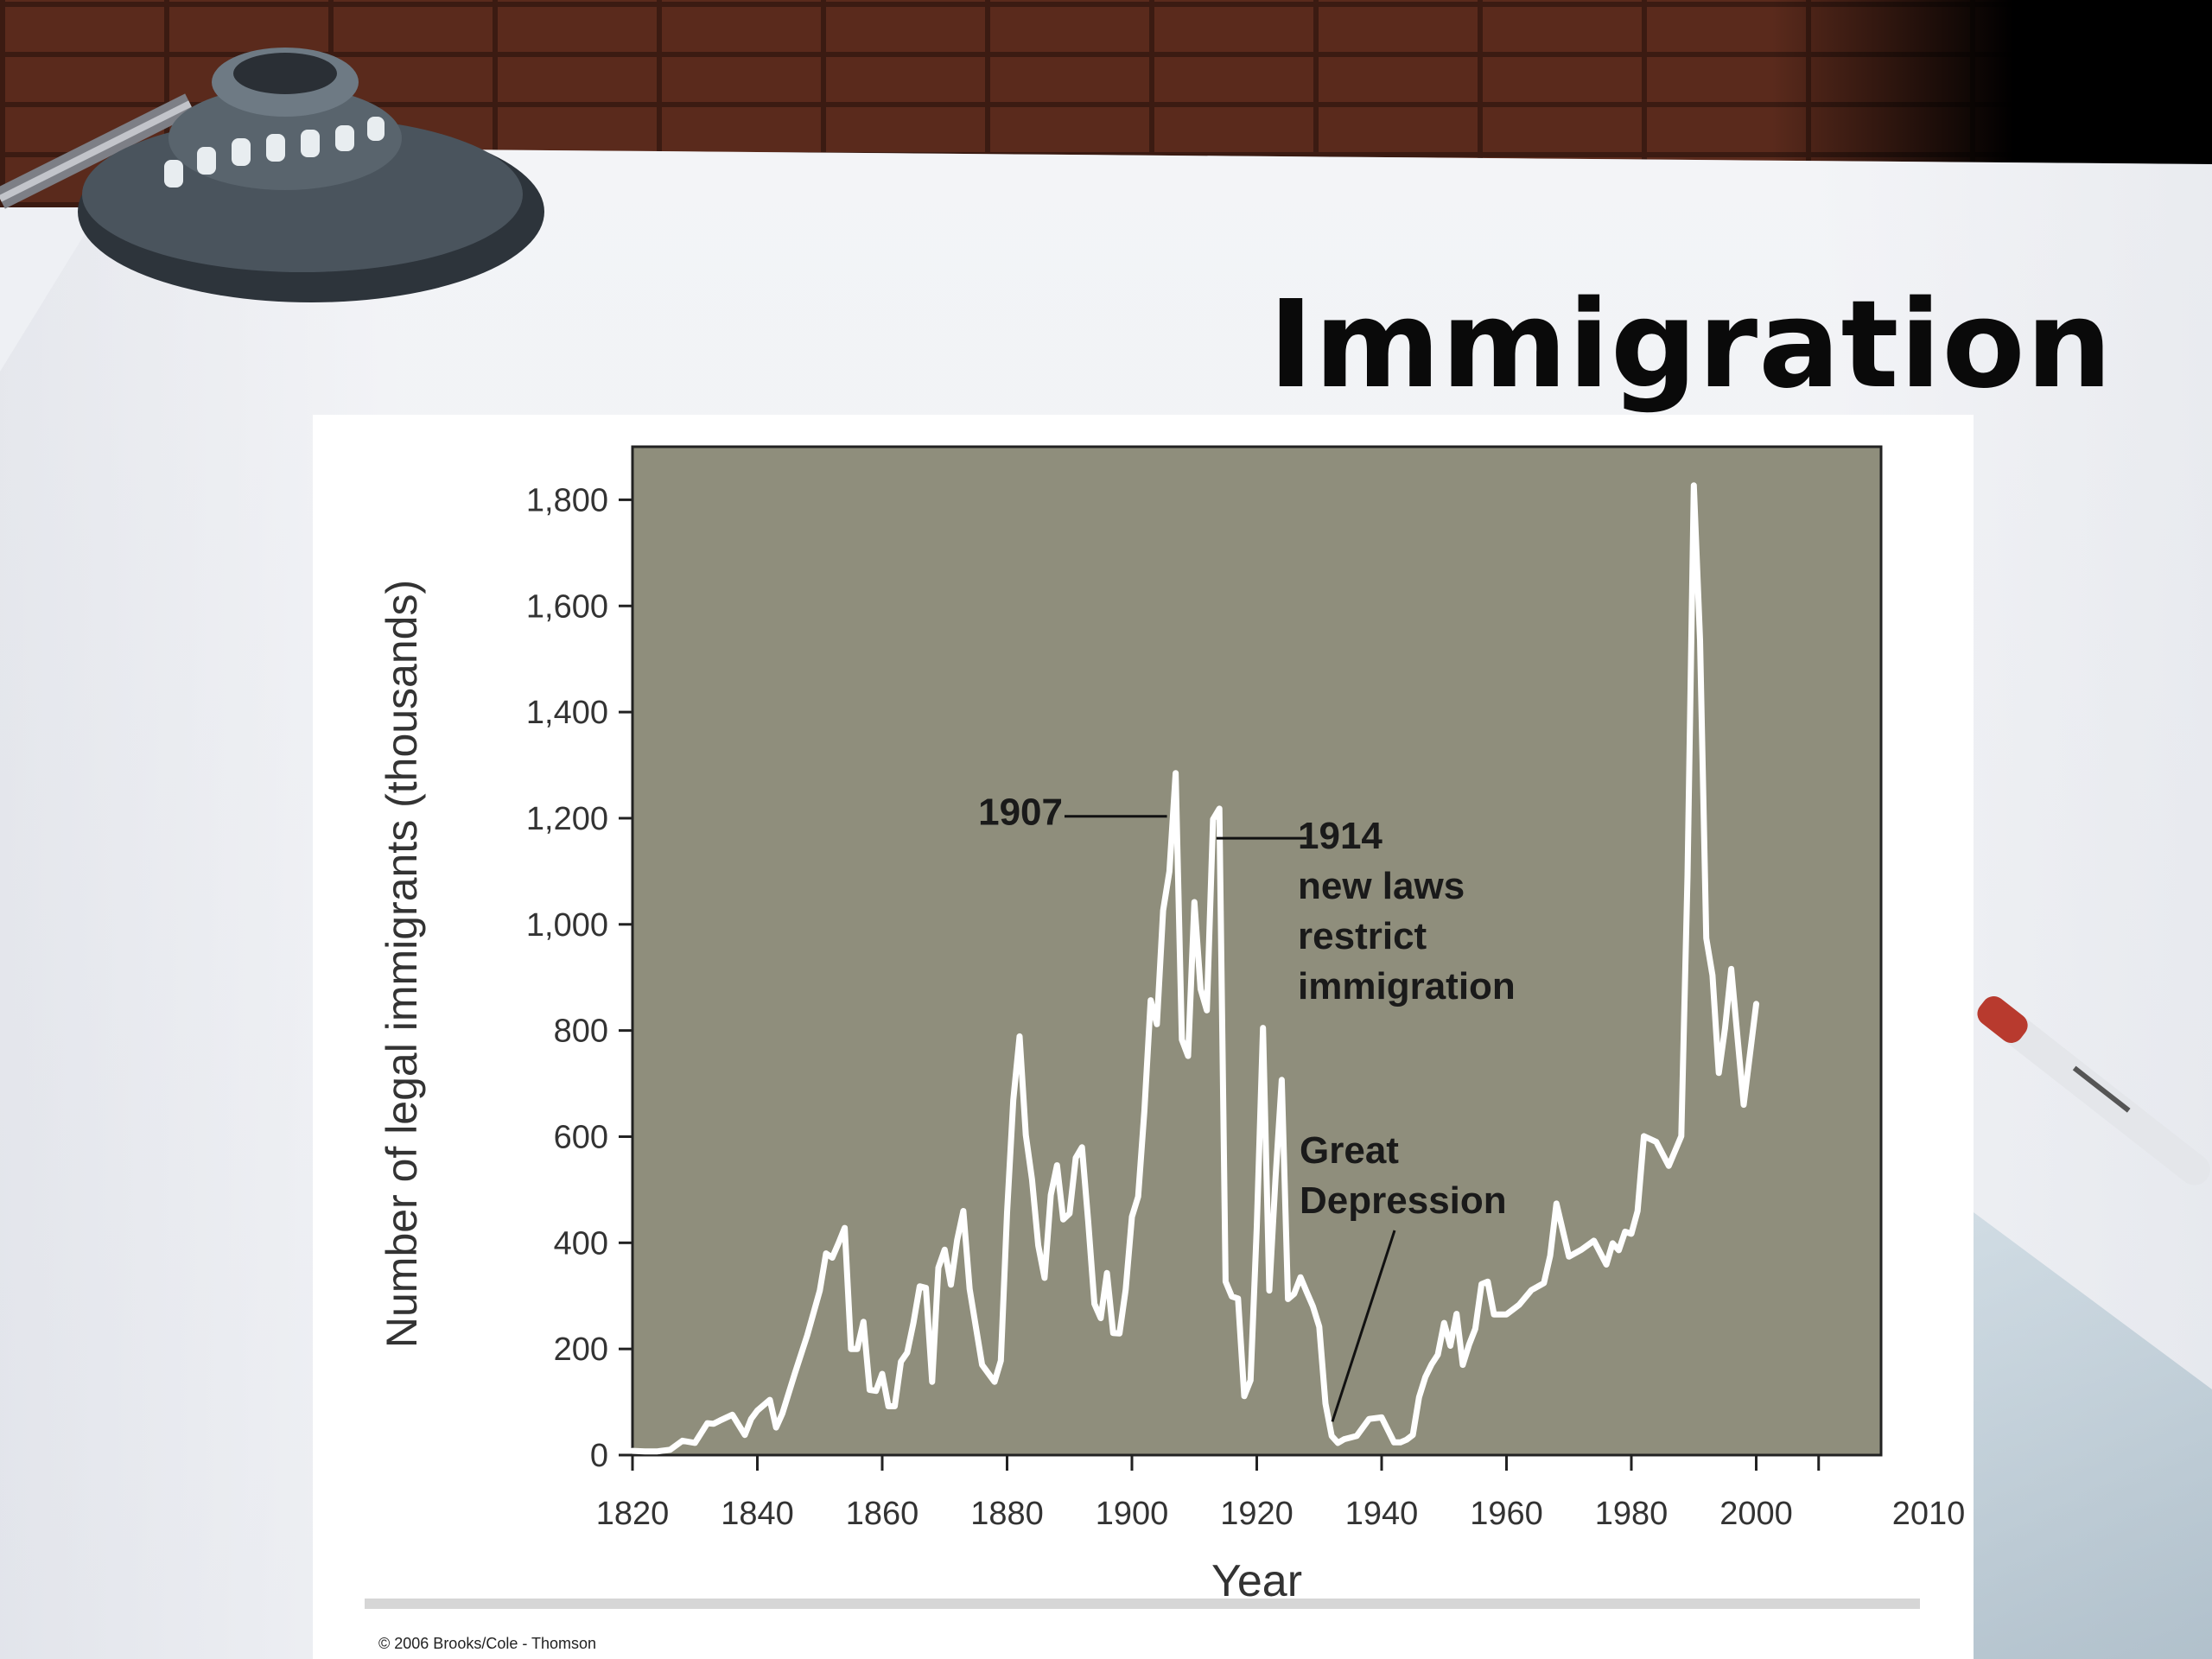 Image resolution: width=2212 pixels, height=1659 pixels. Describe the element at coordinates (1021, 812) in the screenshot. I see `annotation-a1907-text: 1907` at that location.